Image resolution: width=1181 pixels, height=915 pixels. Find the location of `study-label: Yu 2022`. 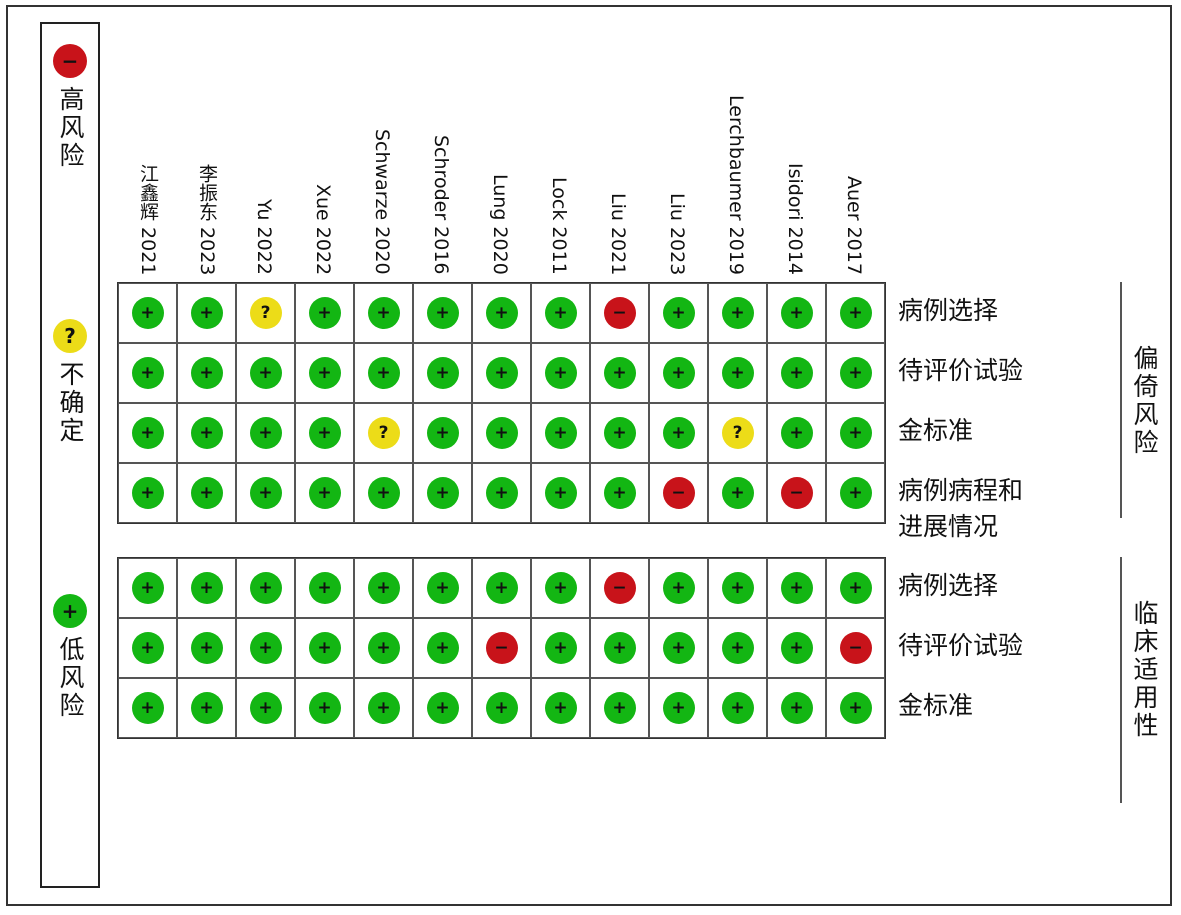

study-label: Yu 2022 is located at coordinates (264, 237).